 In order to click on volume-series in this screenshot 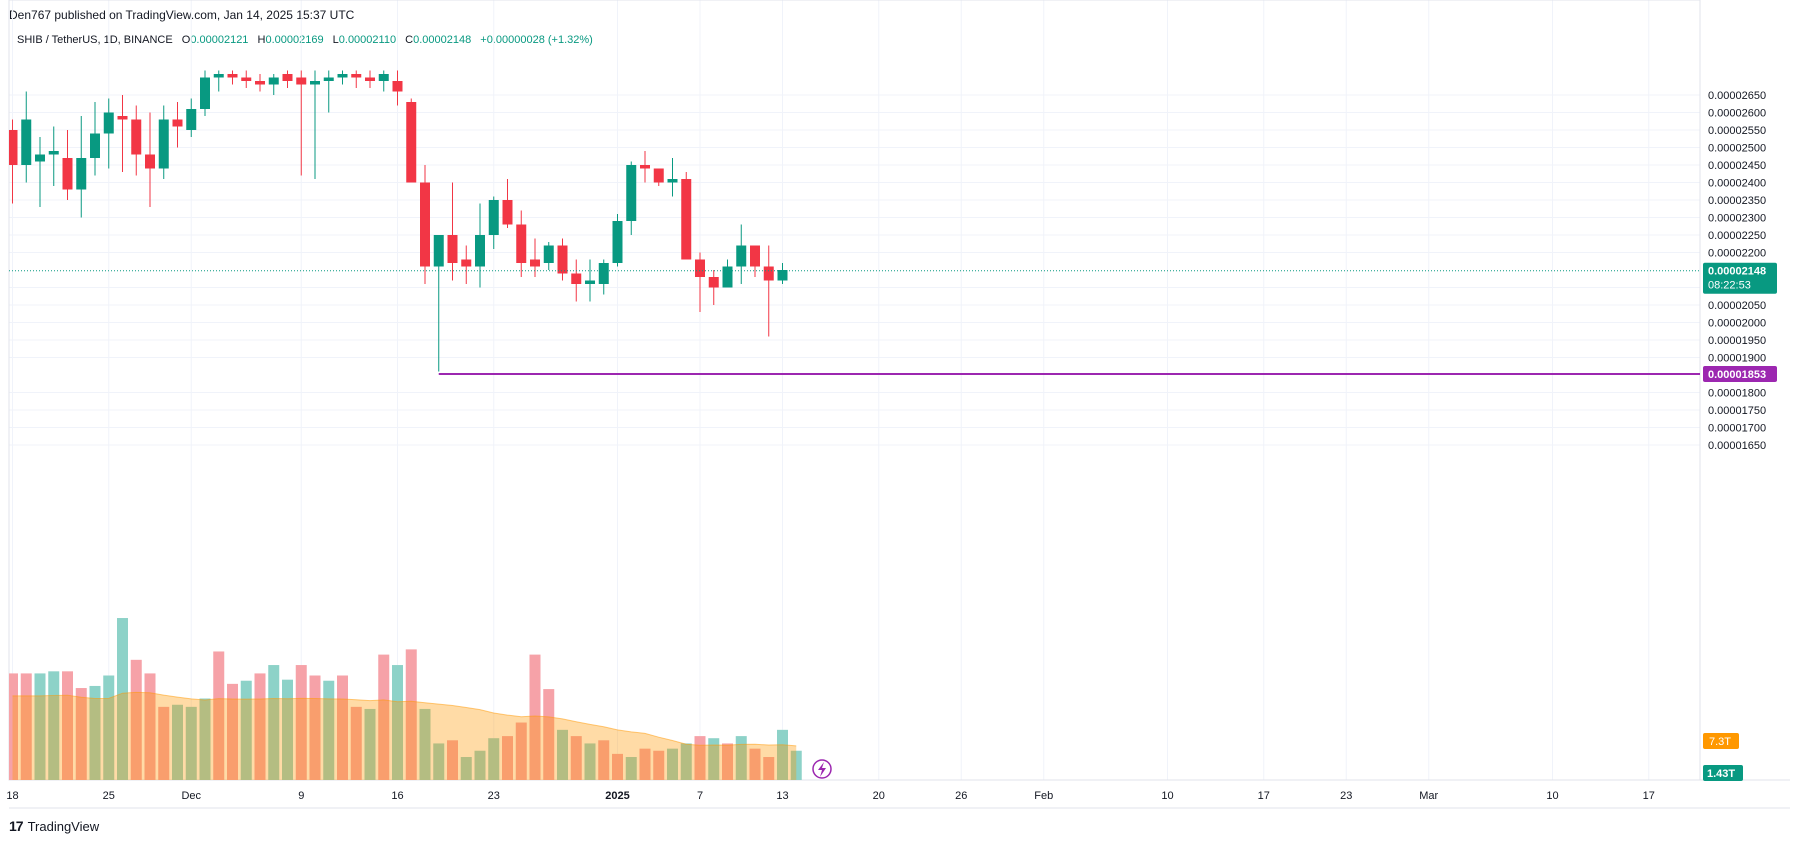, I will do `click(405, 699)`.